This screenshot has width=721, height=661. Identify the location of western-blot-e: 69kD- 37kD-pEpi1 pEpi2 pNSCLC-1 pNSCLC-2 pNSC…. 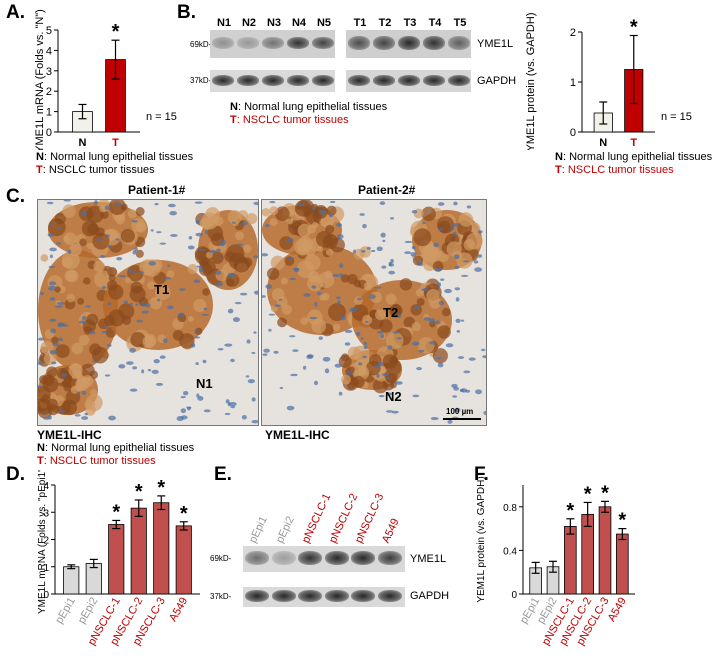
(335, 555).